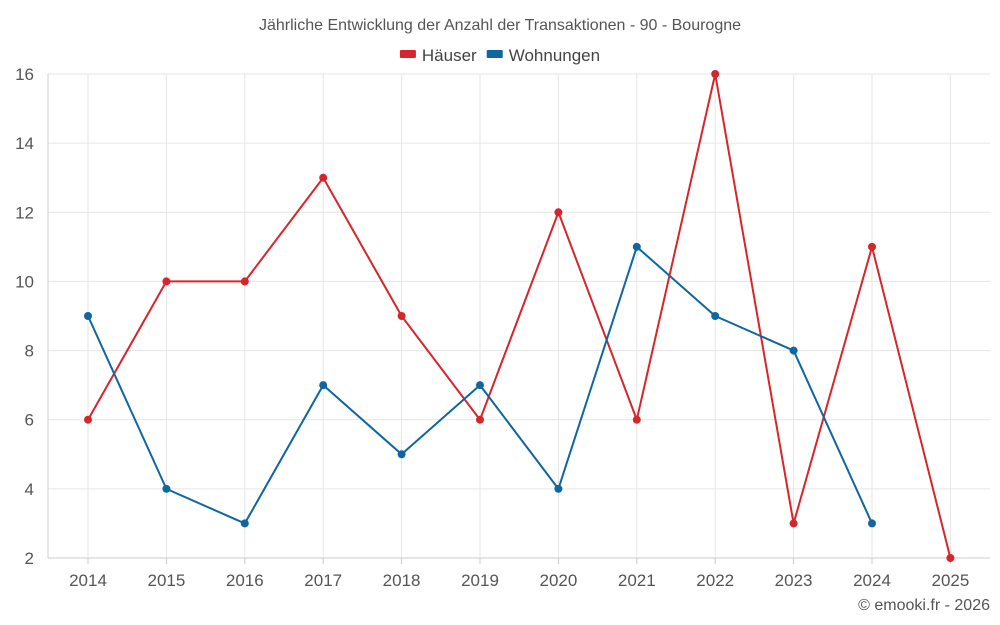  What do you see at coordinates (715, 580) in the screenshot?
I see `x-tick-label: 2022` at bounding box center [715, 580].